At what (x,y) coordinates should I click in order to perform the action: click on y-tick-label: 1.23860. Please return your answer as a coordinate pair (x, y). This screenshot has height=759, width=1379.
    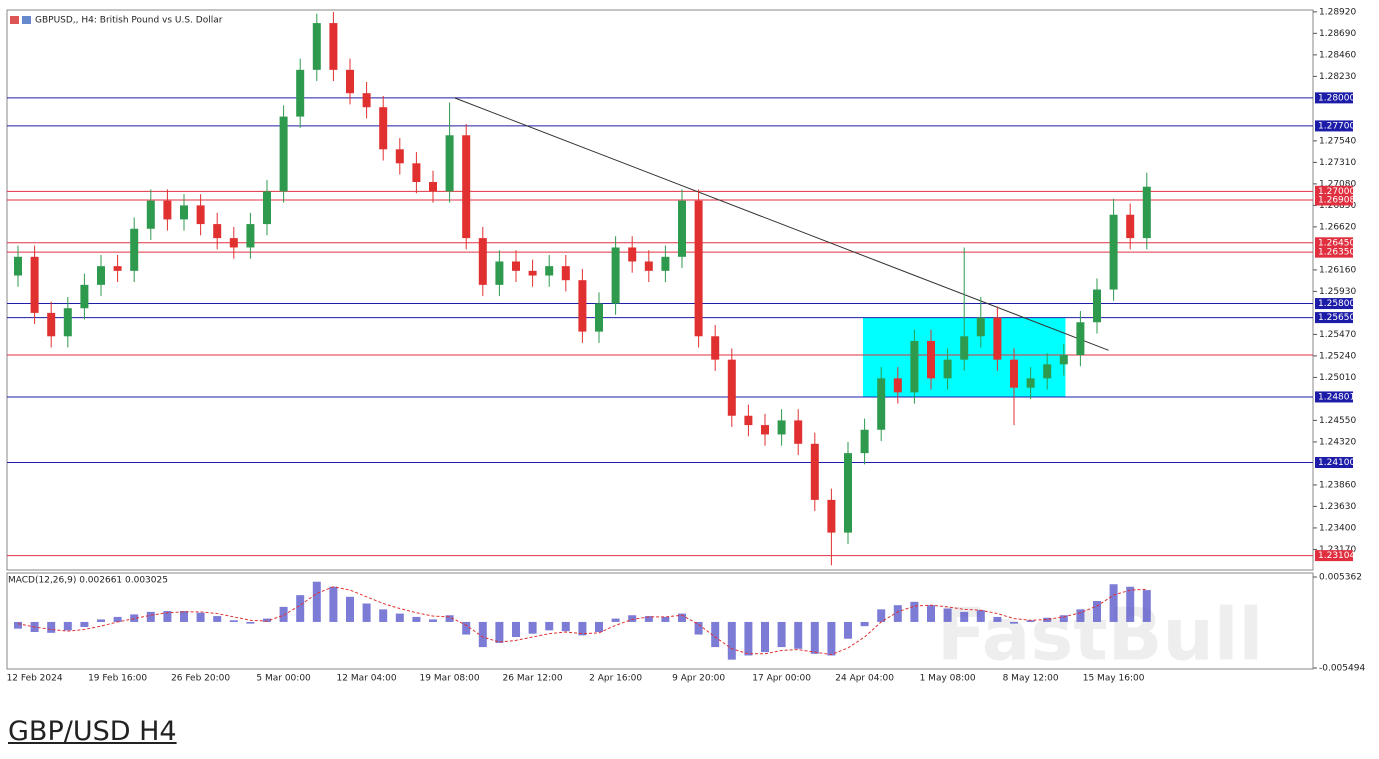
    Looking at the image, I should click on (1337, 485).